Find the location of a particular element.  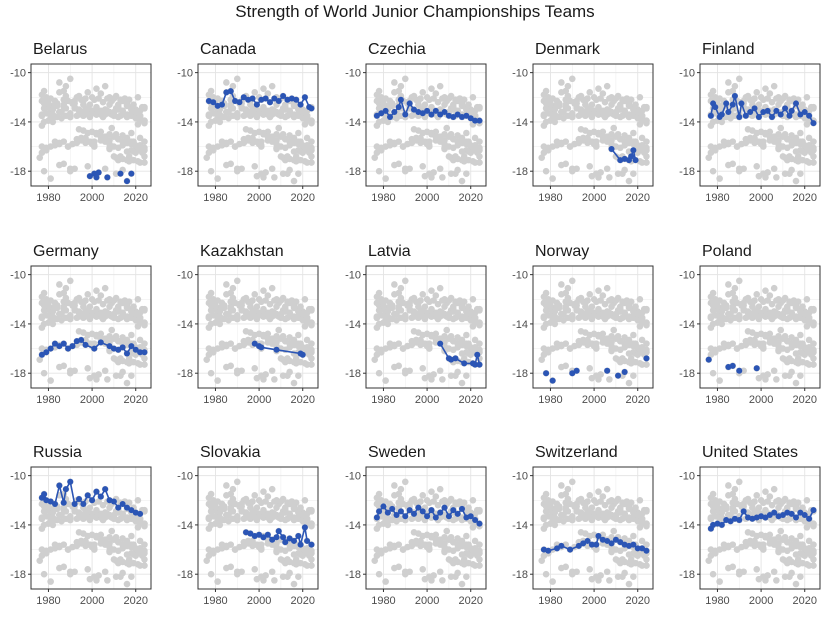

facet-kazakhstan: Kazakhstan -10 -14 -18 1980 2000 2020 is located at coordinates (248, 324).